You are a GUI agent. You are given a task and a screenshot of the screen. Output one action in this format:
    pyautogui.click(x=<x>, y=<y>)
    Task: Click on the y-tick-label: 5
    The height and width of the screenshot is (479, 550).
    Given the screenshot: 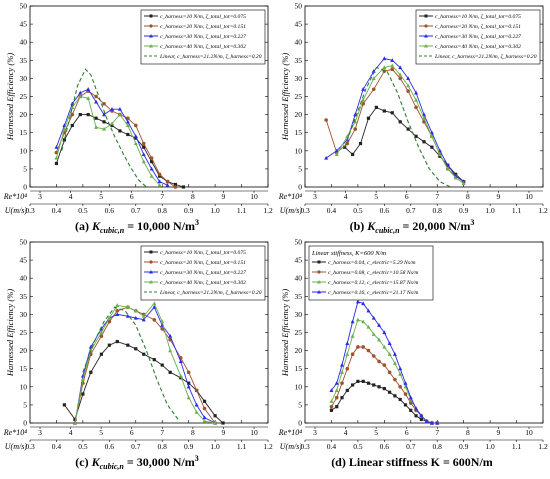 What is the action you would take?
    pyautogui.click(x=25, y=168)
    